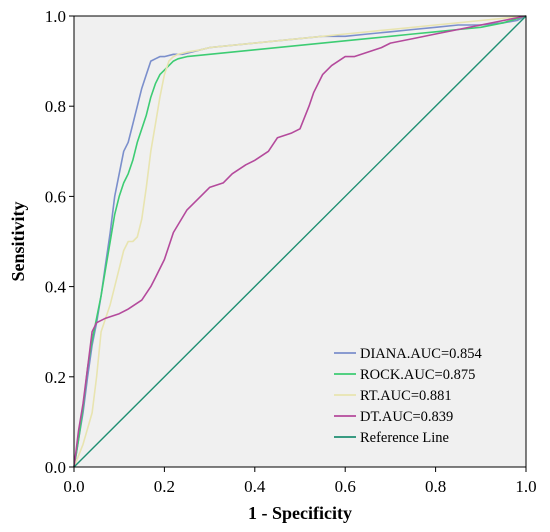 The image size is (550, 532). Describe the element at coordinates (55, 196) in the screenshot. I see `y-tick-label: 0.6` at that location.